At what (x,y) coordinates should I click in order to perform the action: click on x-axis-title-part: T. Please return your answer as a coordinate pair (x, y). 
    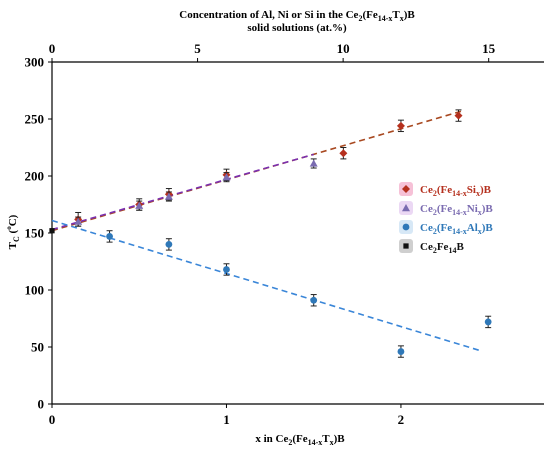
    Looking at the image, I should click on (326, 439).